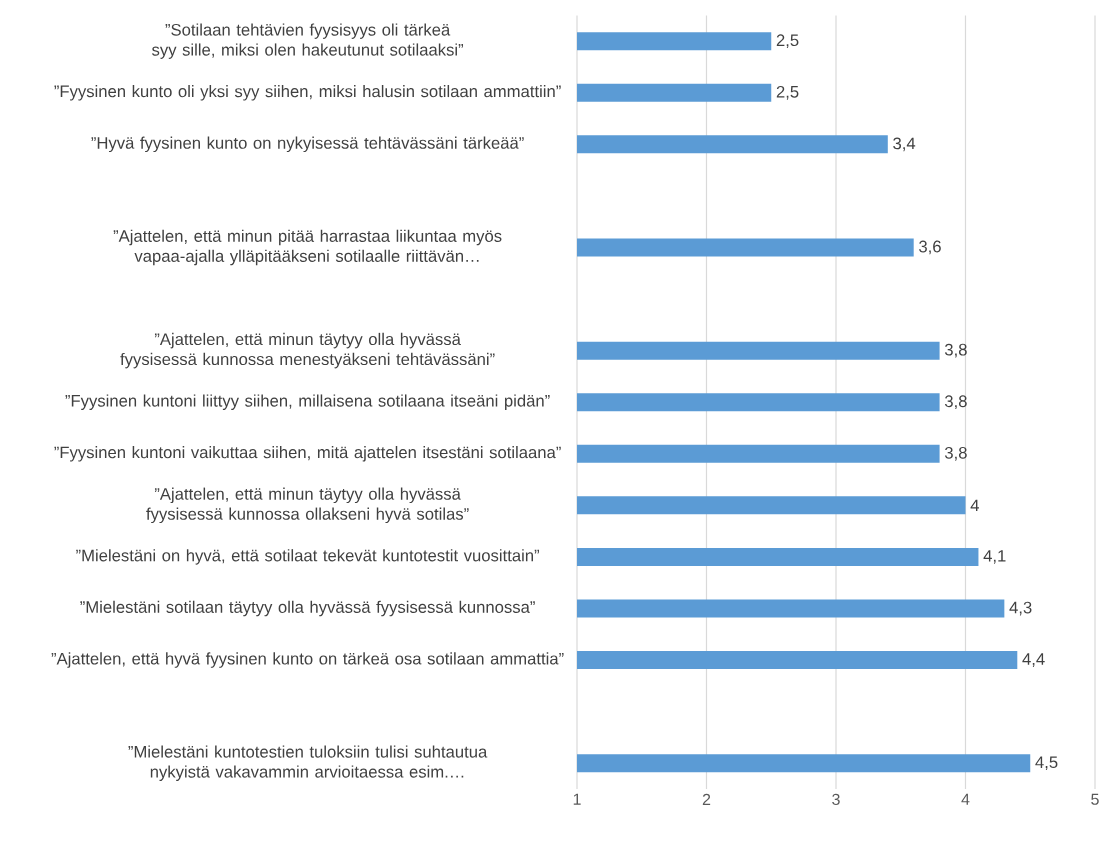 This screenshot has height=858, width=1117. Describe the element at coordinates (706, 799) in the screenshot. I see `x-tick-label: 2` at that location.